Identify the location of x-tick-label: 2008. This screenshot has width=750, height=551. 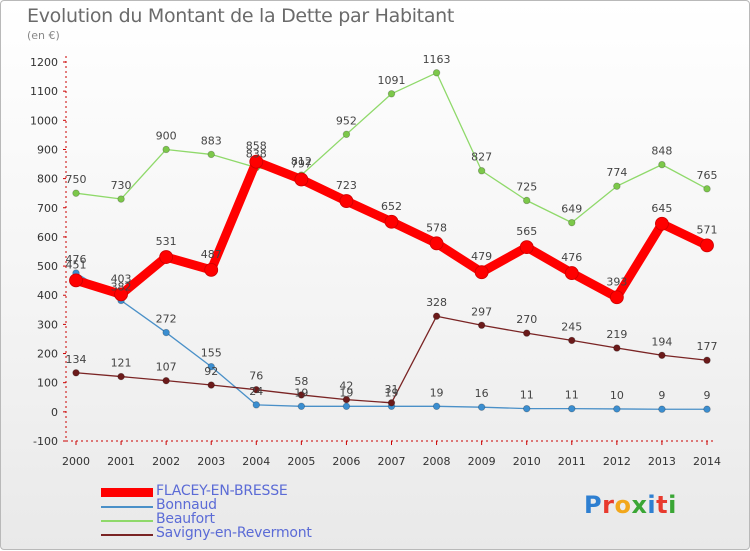
(437, 461).